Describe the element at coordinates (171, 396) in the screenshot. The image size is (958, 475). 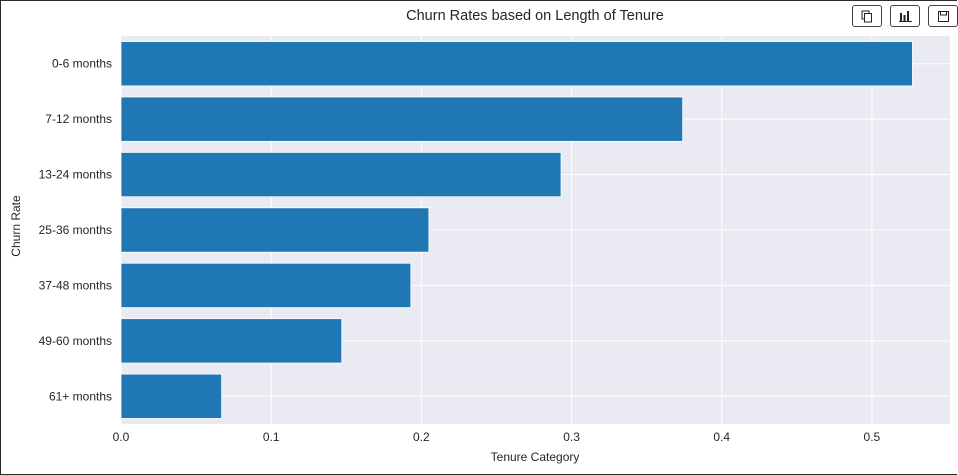
I see `bar-61-months` at that location.